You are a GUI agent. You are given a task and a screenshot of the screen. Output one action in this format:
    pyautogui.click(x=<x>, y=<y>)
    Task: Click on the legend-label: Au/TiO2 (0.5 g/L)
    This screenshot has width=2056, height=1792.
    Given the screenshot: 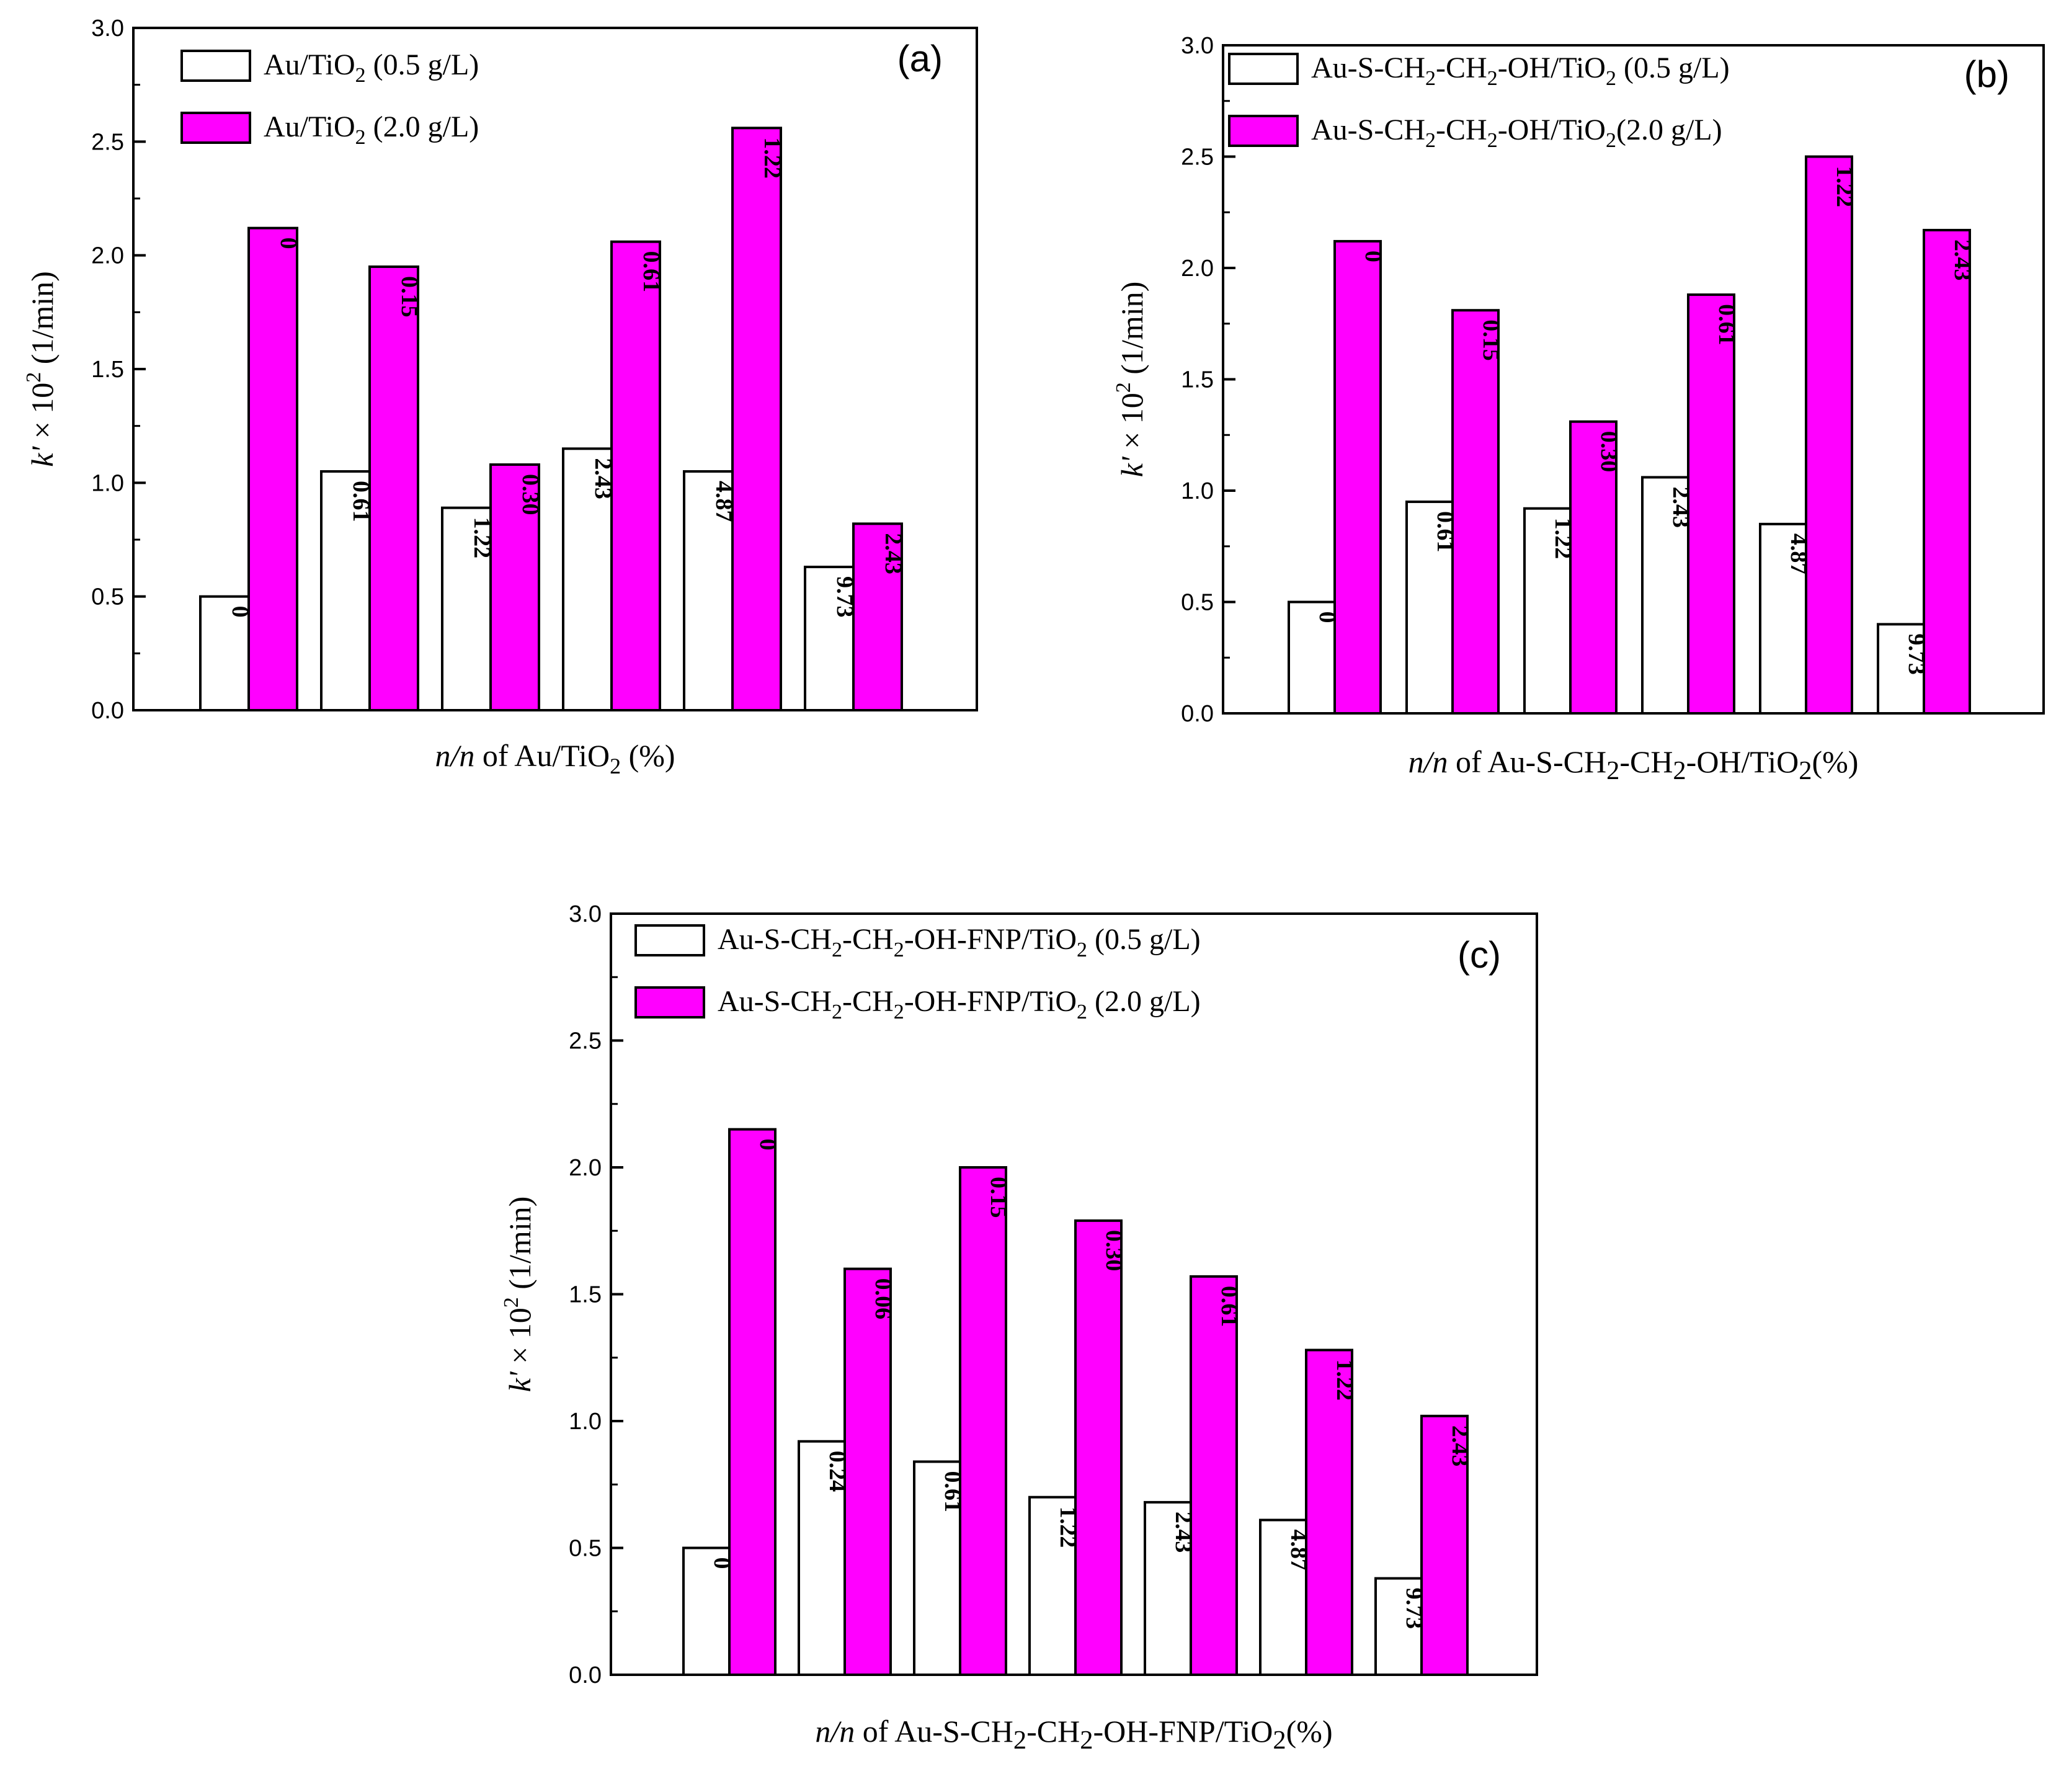 What is the action you would take?
    pyautogui.click(x=372, y=67)
    